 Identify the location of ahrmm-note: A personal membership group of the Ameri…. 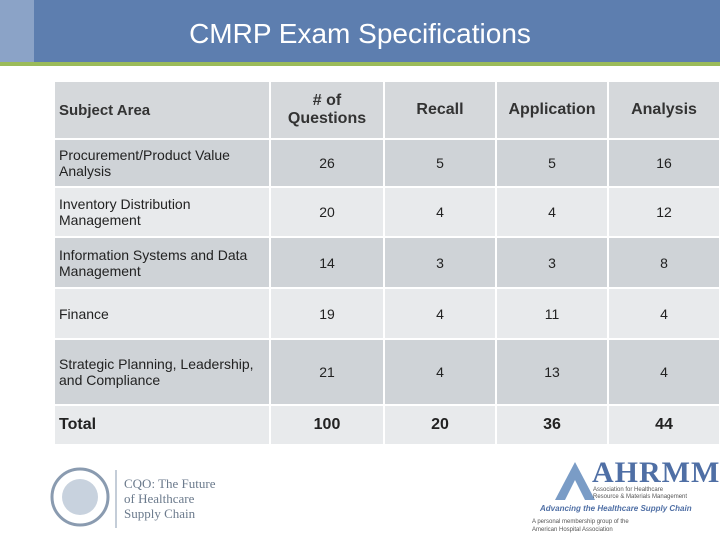
(580, 526).